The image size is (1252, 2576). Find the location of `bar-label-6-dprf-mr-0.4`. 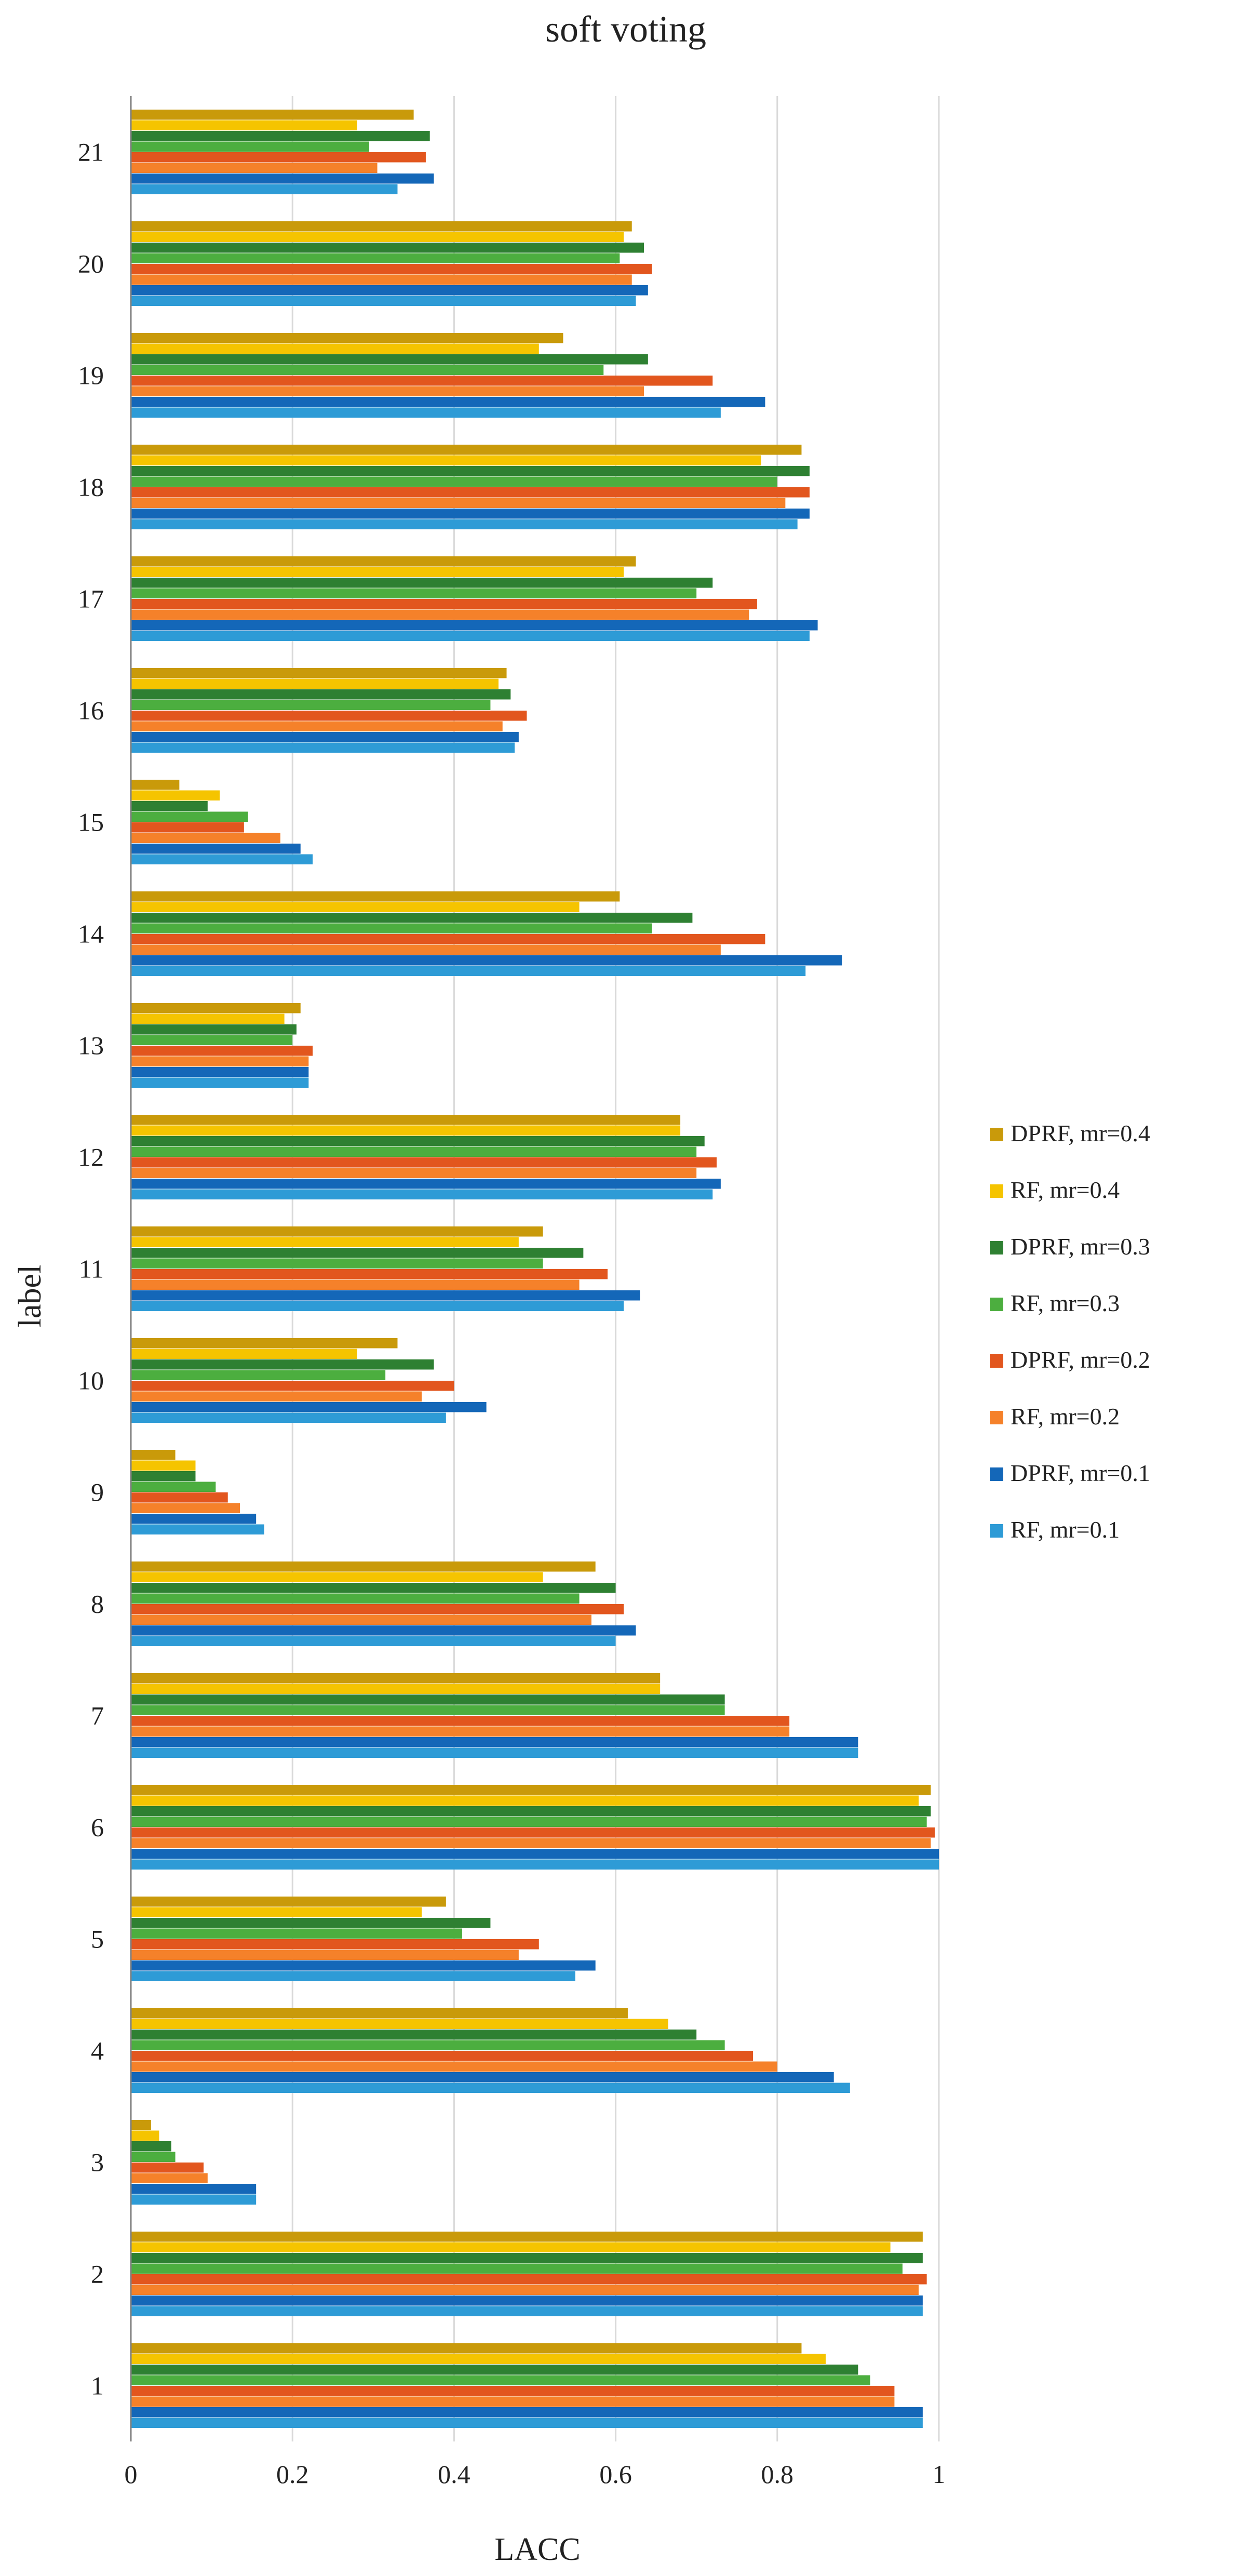

bar-label-6-dprf-mr-0.4 is located at coordinates (531, 1790).